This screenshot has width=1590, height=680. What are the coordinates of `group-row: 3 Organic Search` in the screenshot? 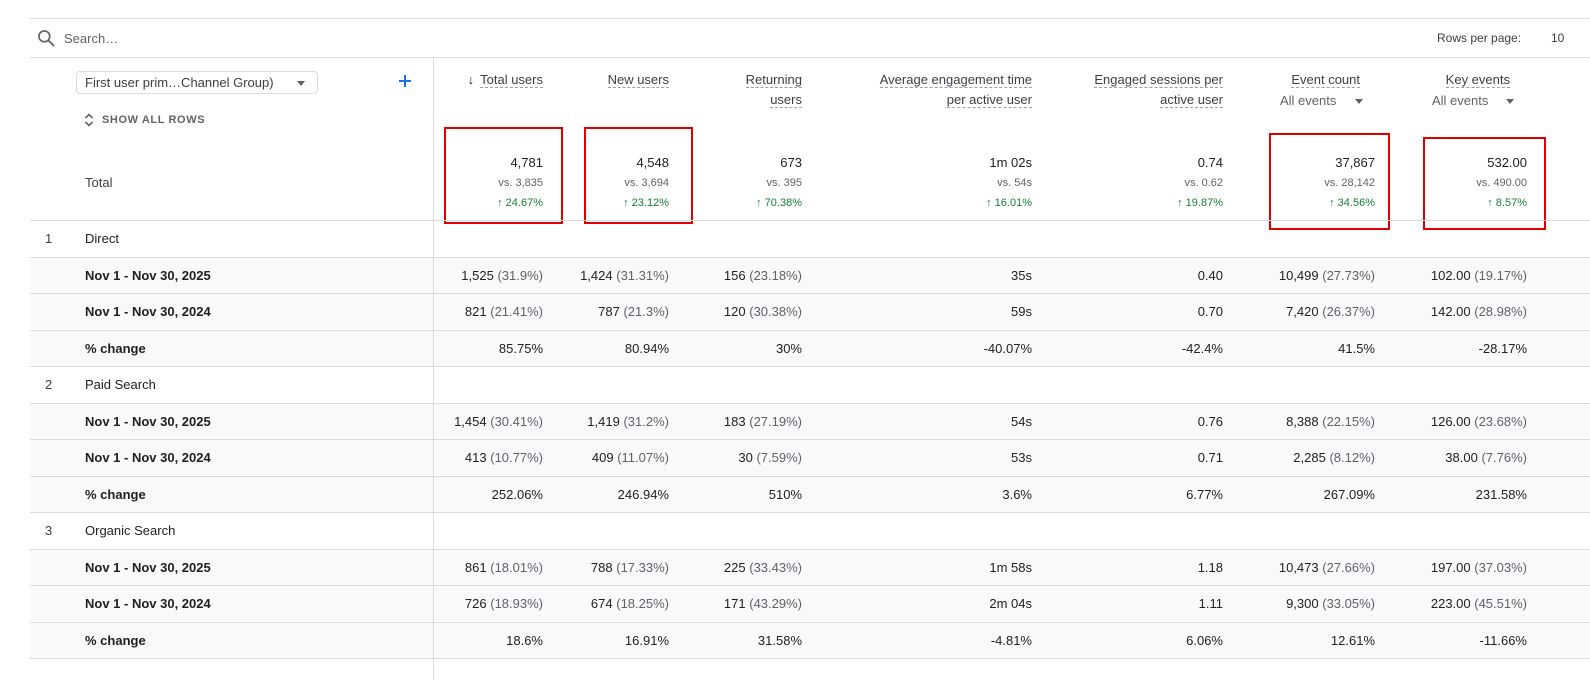 It's located at (810, 530).